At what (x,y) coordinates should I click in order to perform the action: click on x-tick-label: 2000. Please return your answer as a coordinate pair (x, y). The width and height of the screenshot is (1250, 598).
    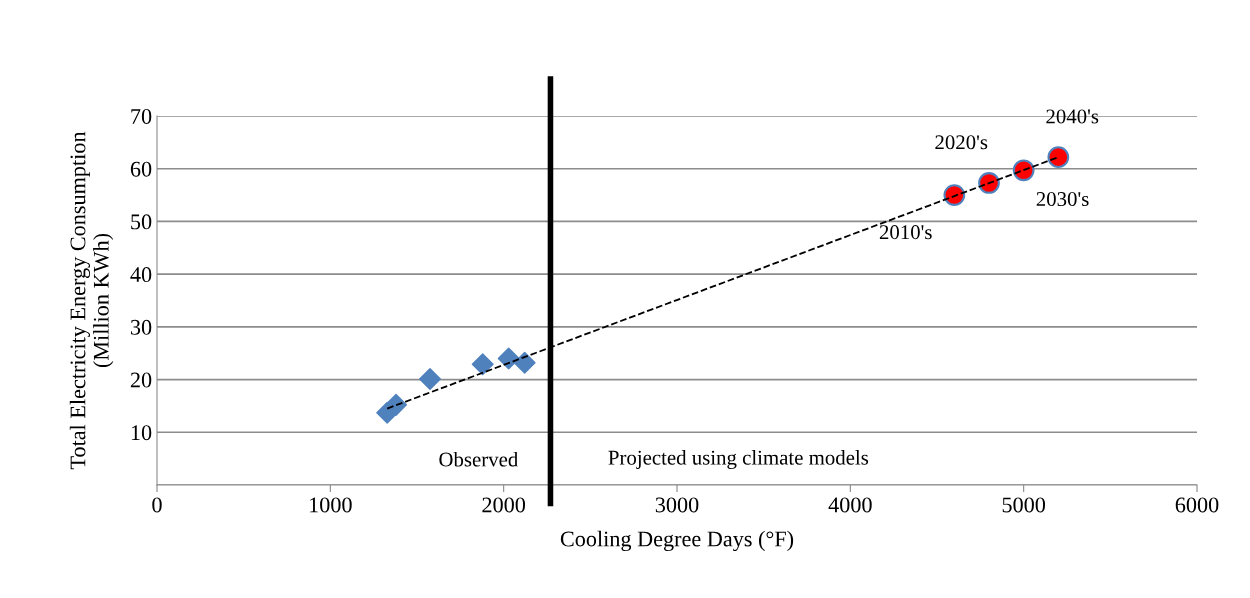
    Looking at the image, I should click on (504, 505).